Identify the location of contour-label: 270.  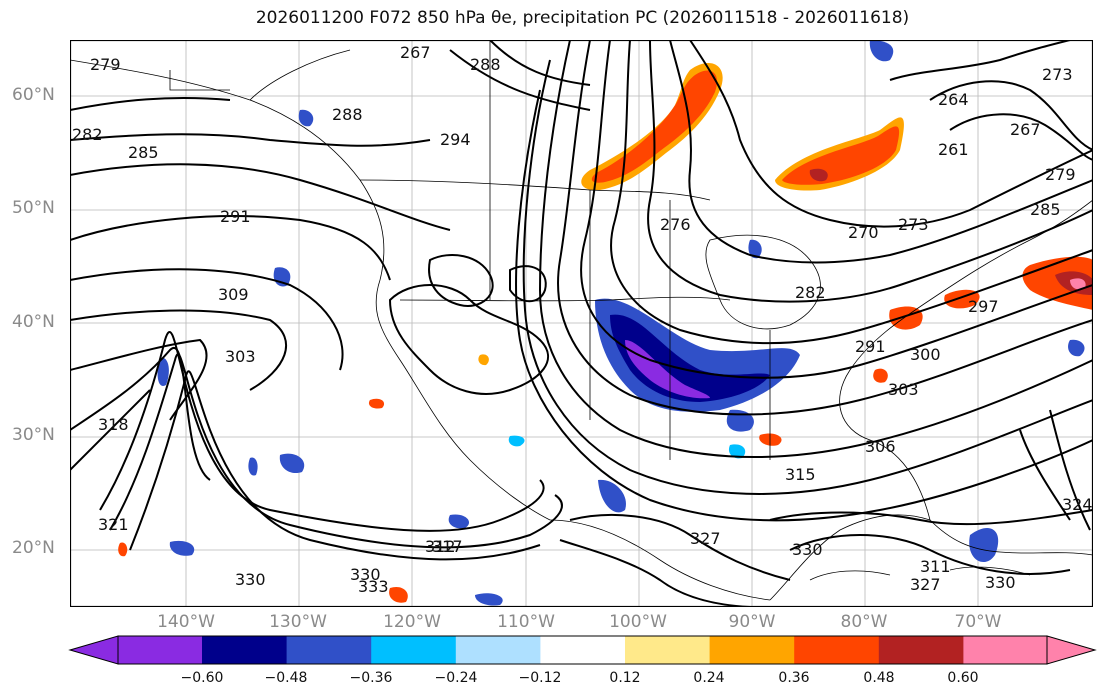
(863, 232).